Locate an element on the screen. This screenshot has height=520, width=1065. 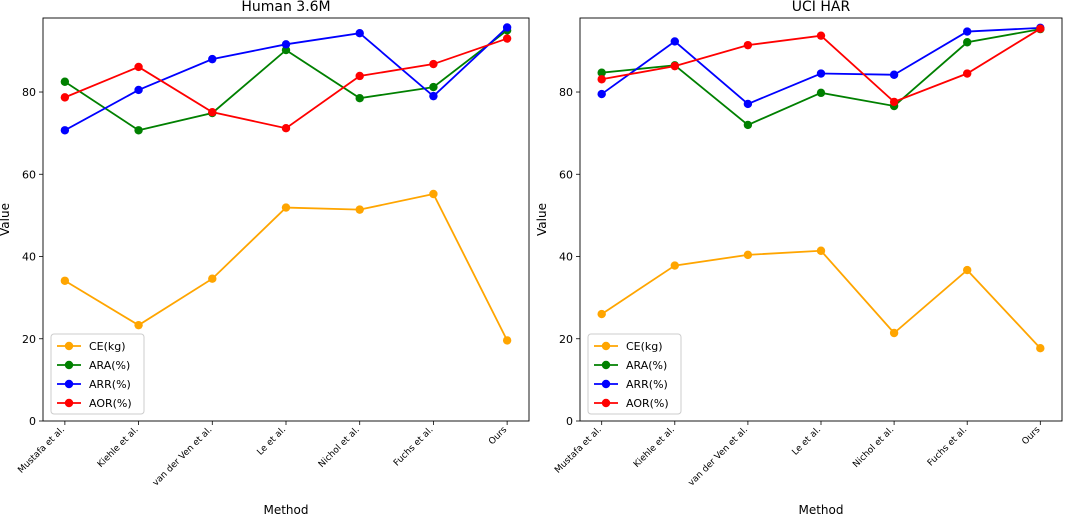
chart-title: Human 3.6M is located at coordinates (285, 7).